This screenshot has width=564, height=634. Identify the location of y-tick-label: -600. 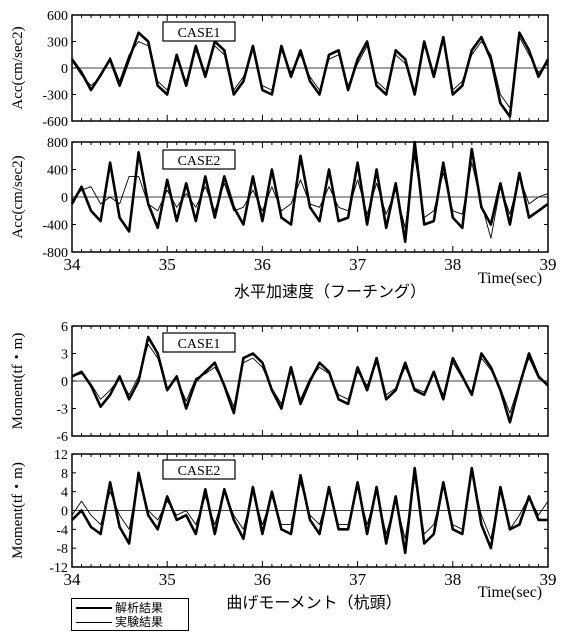
(55, 122).